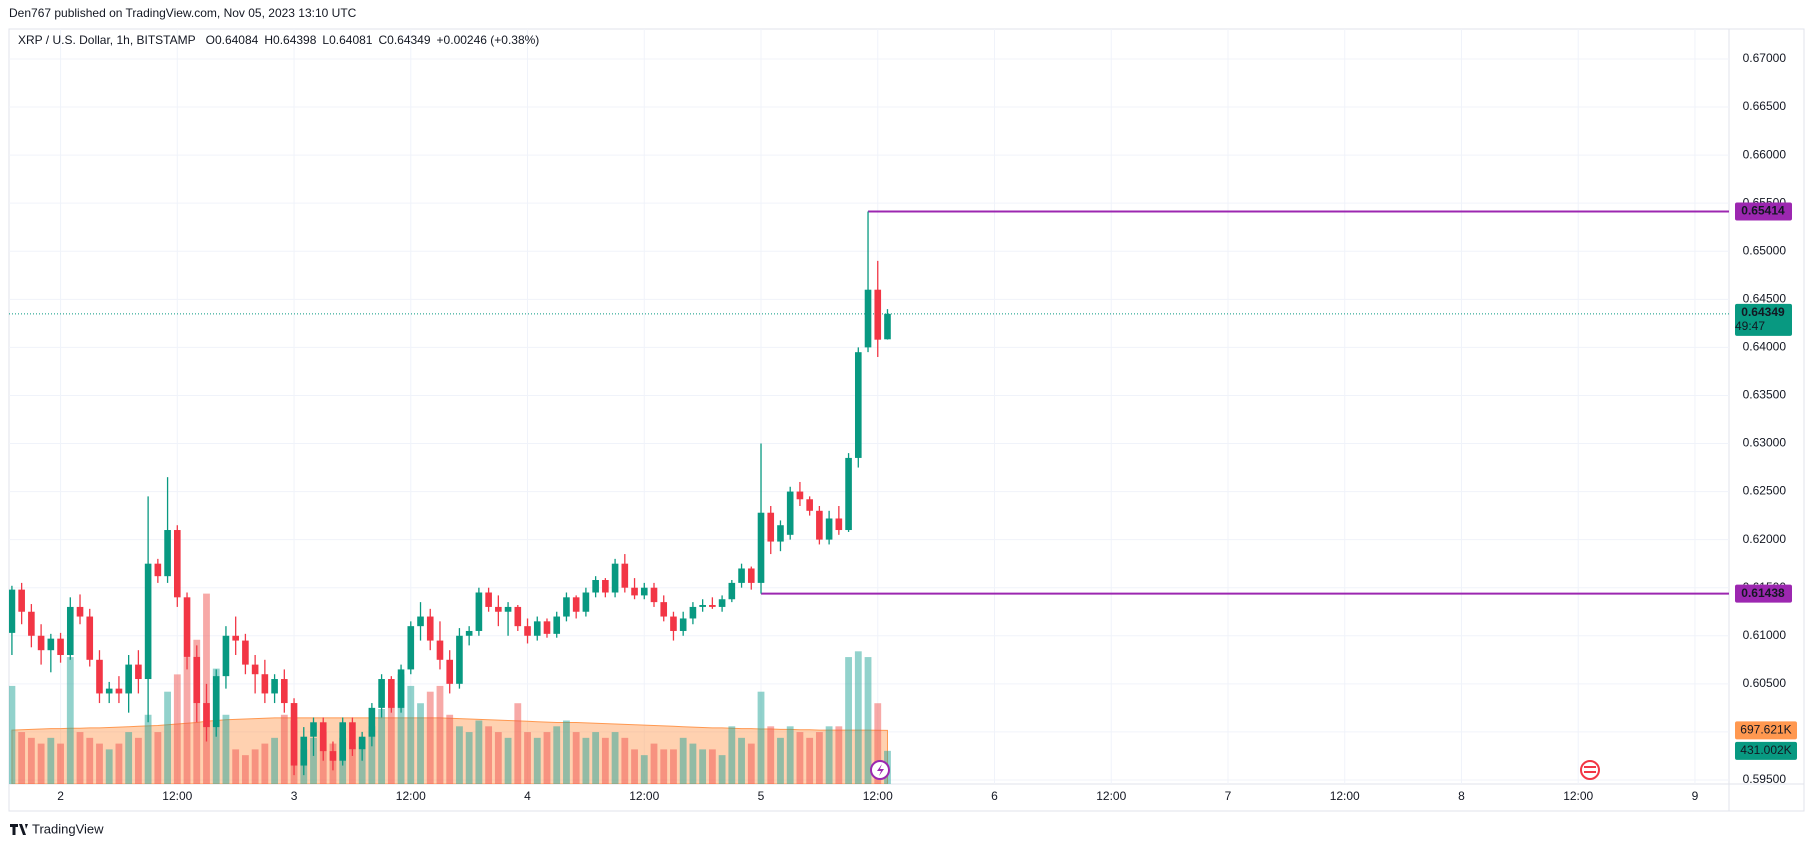 This screenshot has height=848, width=1813. I want to click on y-tick-label: 0.62000, so click(1765, 539).